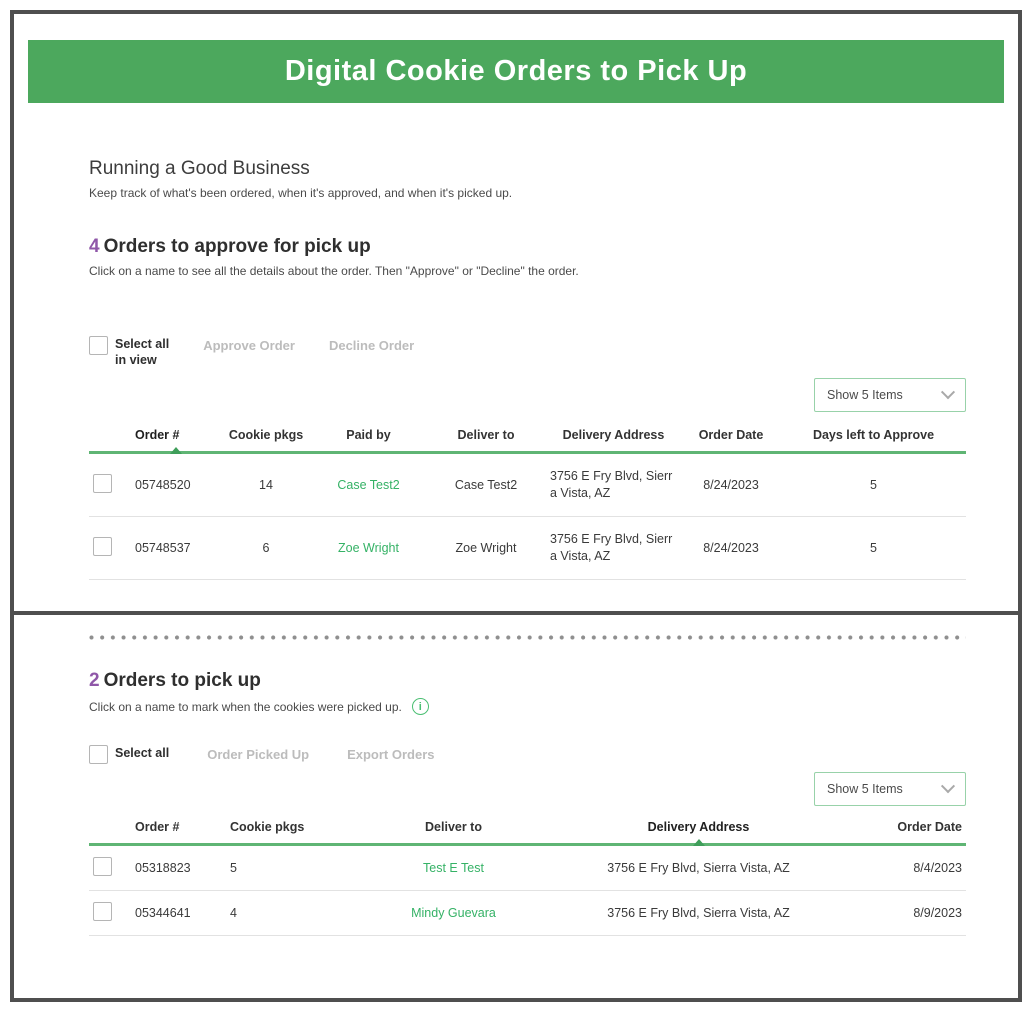 This screenshot has height=1012, width=1036. What do you see at coordinates (258, 754) in the screenshot?
I see `order-picked-up-button: Order Picked Up` at bounding box center [258, 754].